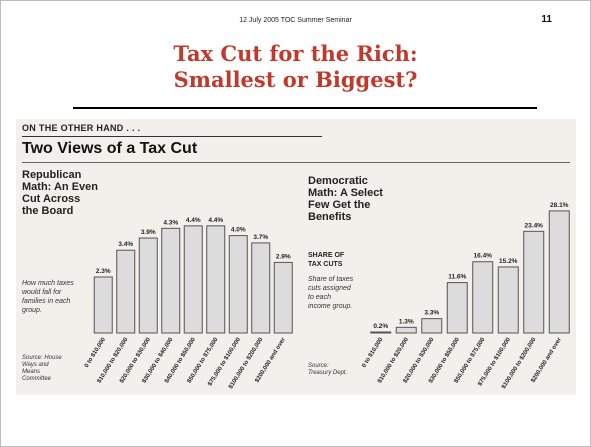 The height and width of the screenshot is (447, 591). Describe the element at coordinates (103, 271) in the screenshot. I see `data-label: 2.3%` at that location.